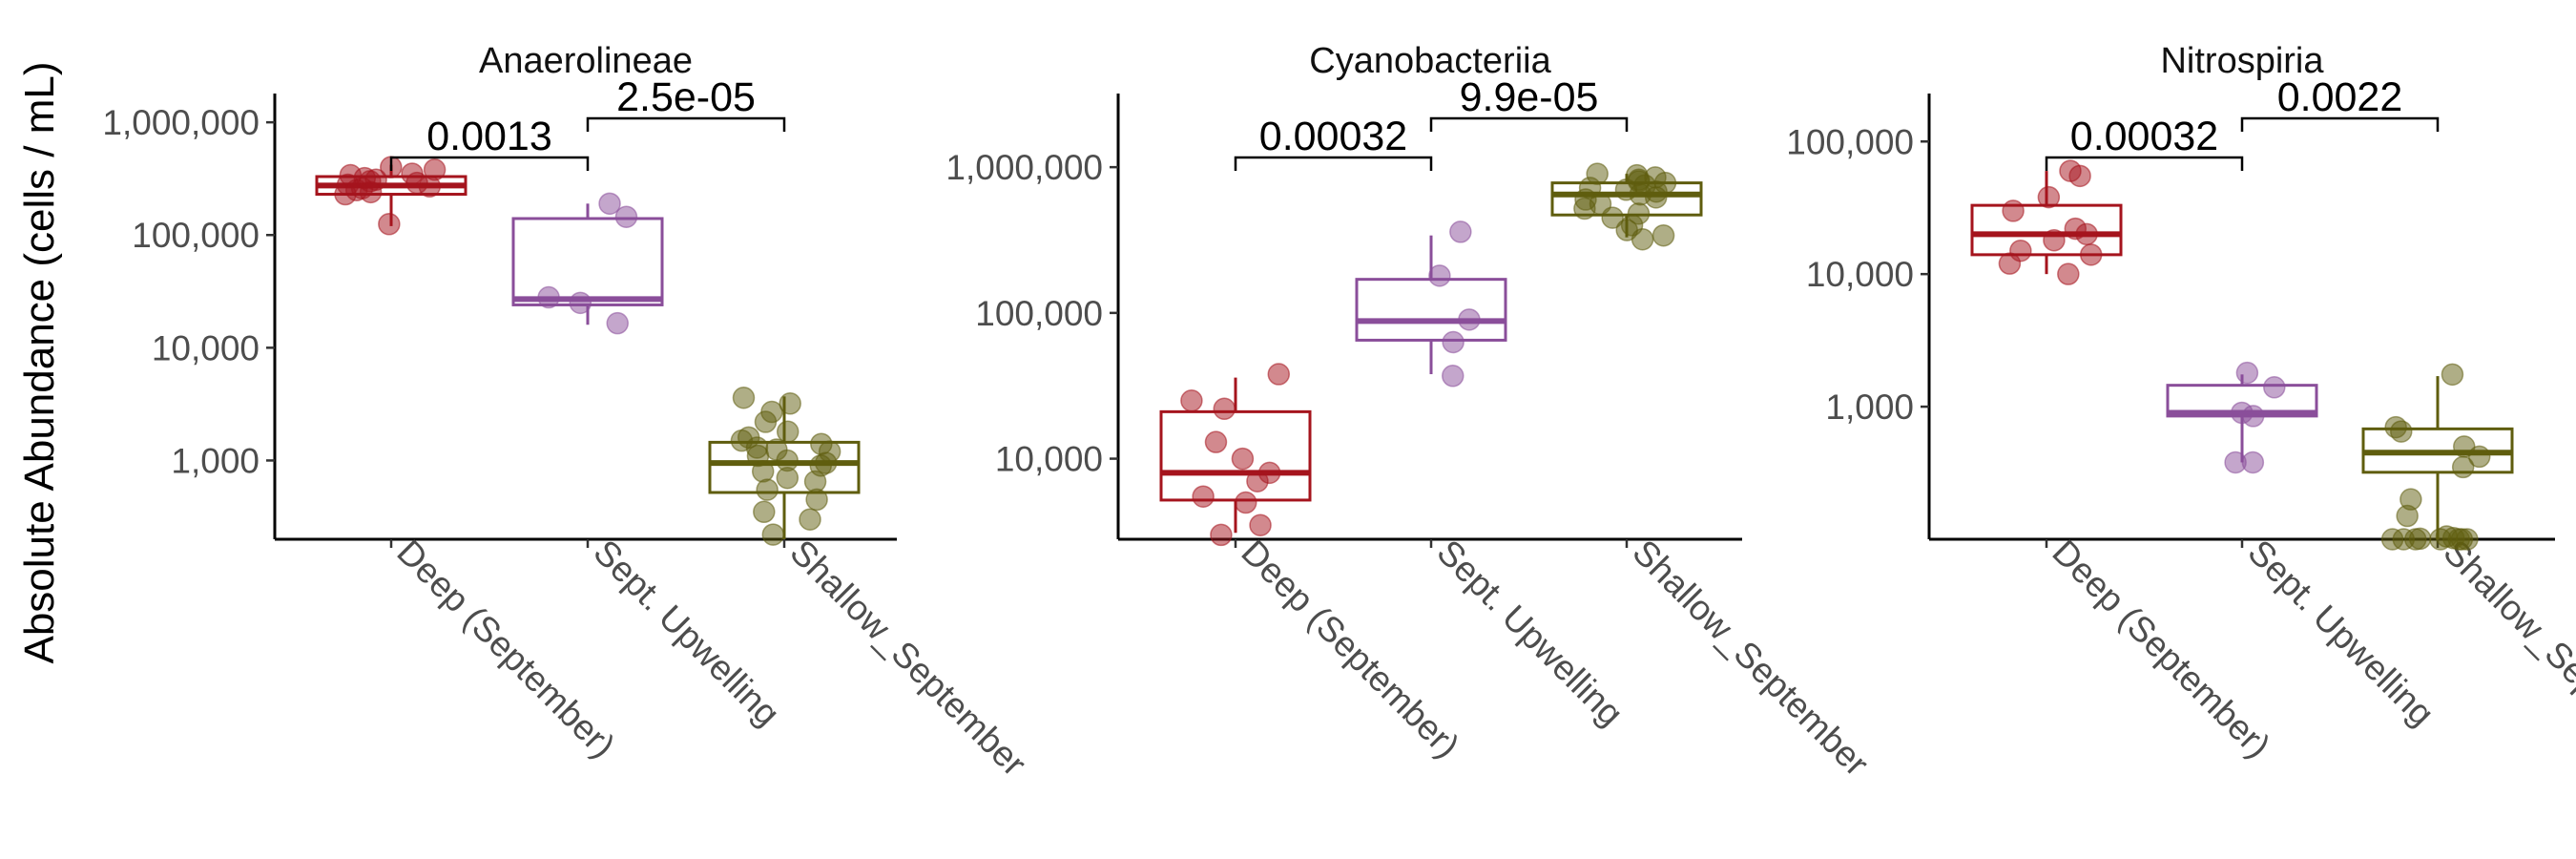  I want to click on significance-bracket: 0.0022, so click(2340, 103).